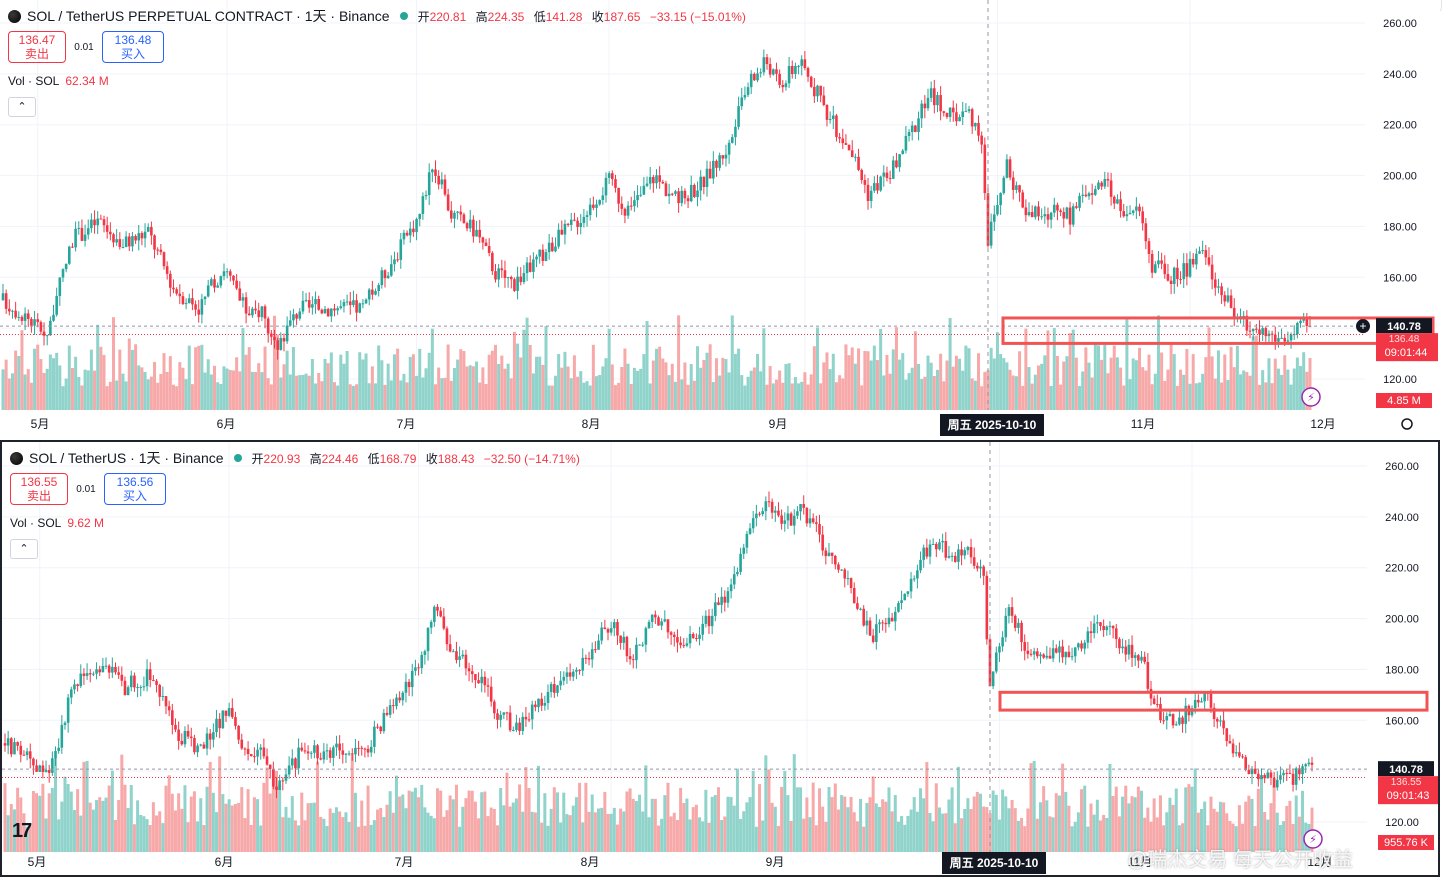  Describe the element at coordinates (86, 523) in the screenshot. I see `volume-value: 9.62 M` at that location.